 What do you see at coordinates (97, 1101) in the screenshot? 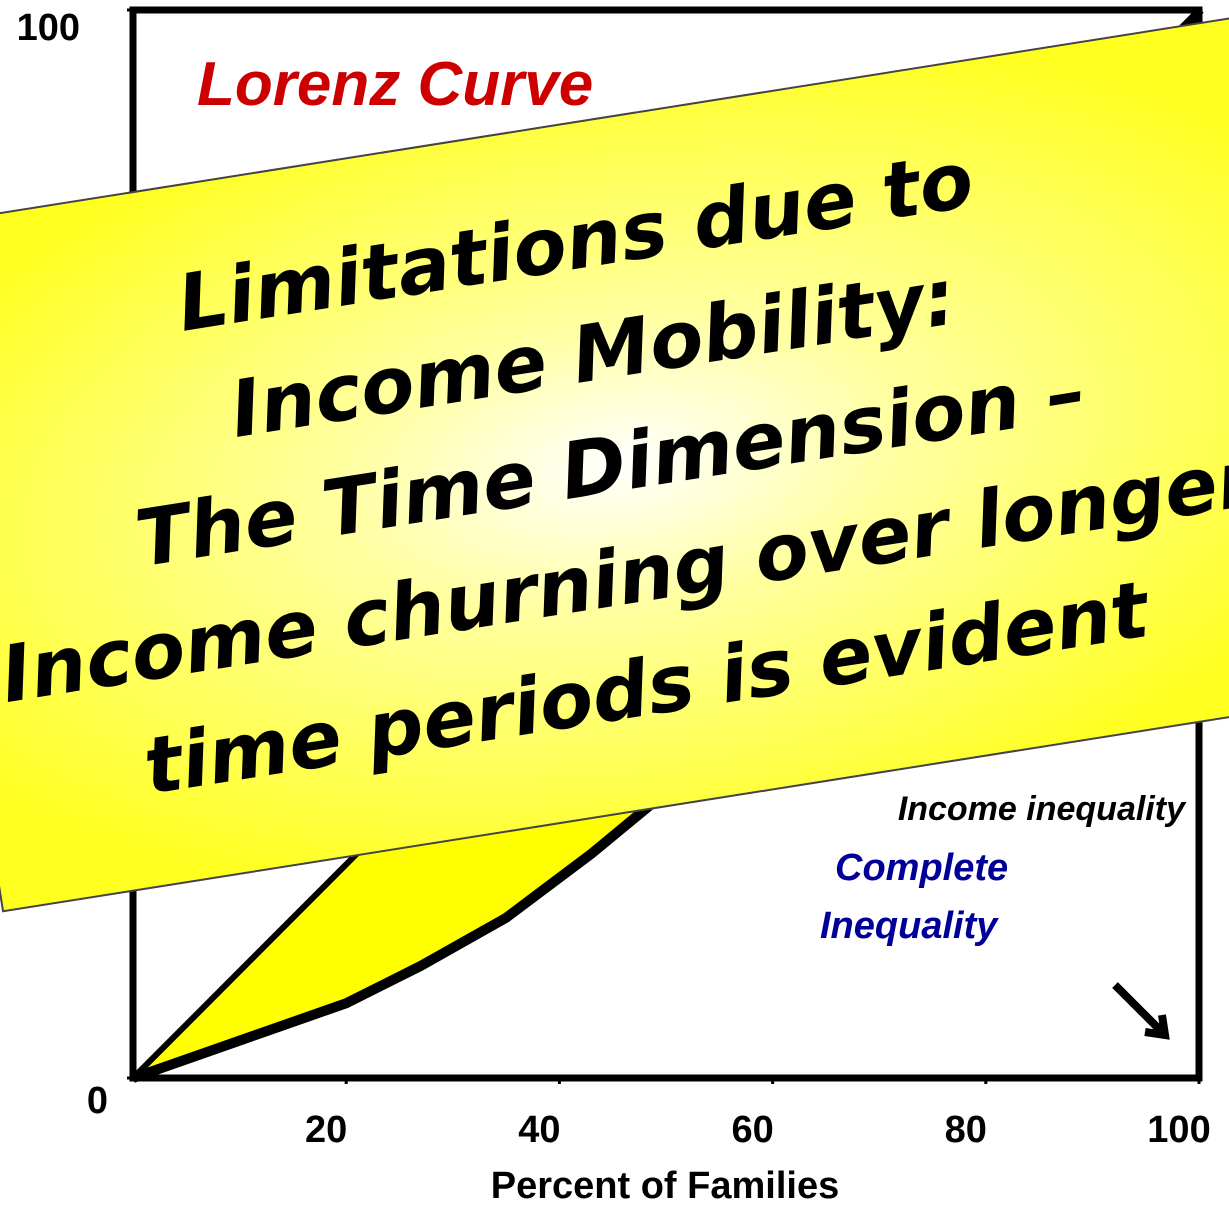
I see `y-tick-label: 0` at bounding box center [97, 1101].